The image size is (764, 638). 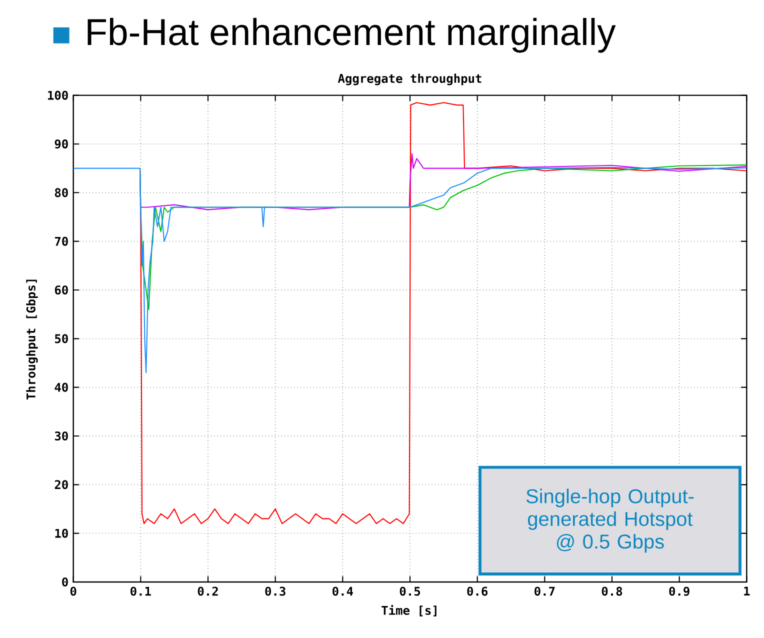 What do you see at coordinates (61, 533) in the screenshot?
I see `y-tick-label: 10` at bounding box center [61, 533].